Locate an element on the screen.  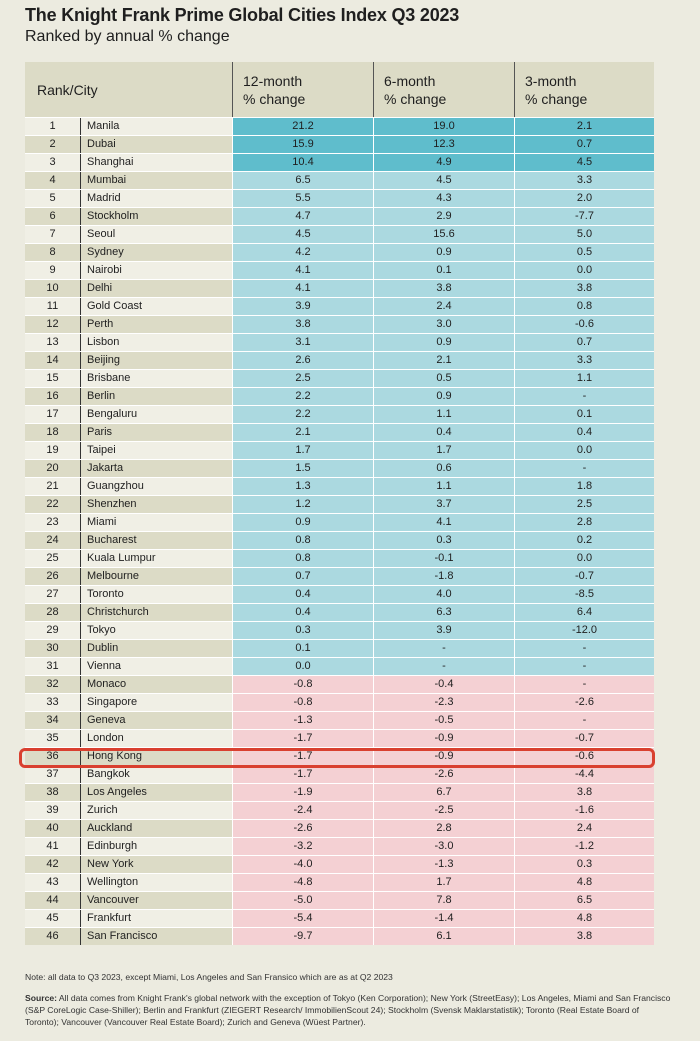
table-row: 12 Perth 3.8 3.0 -0.6 is located at coordinates (339, 324).